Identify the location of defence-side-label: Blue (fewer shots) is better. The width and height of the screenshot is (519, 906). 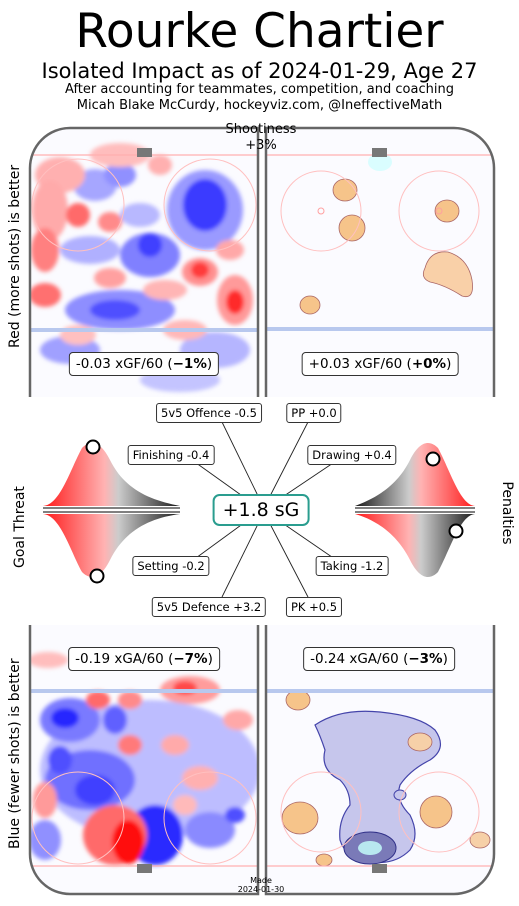
(15, 753).